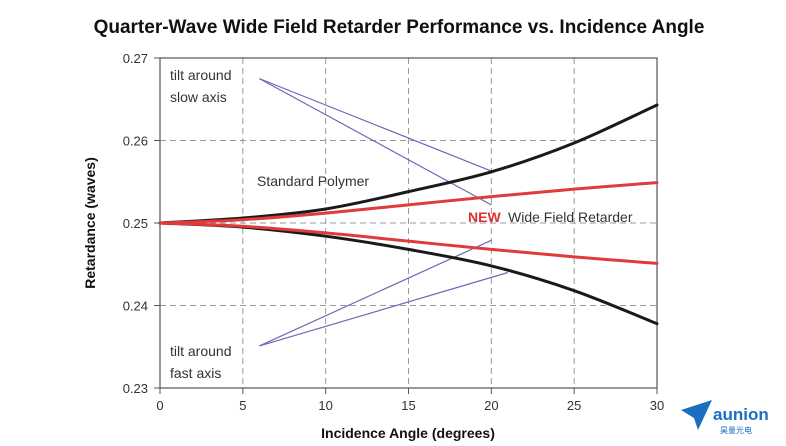 This screenshot has width=786, height=446. I want to click on x-tick-label: 5, so click(242, 405).